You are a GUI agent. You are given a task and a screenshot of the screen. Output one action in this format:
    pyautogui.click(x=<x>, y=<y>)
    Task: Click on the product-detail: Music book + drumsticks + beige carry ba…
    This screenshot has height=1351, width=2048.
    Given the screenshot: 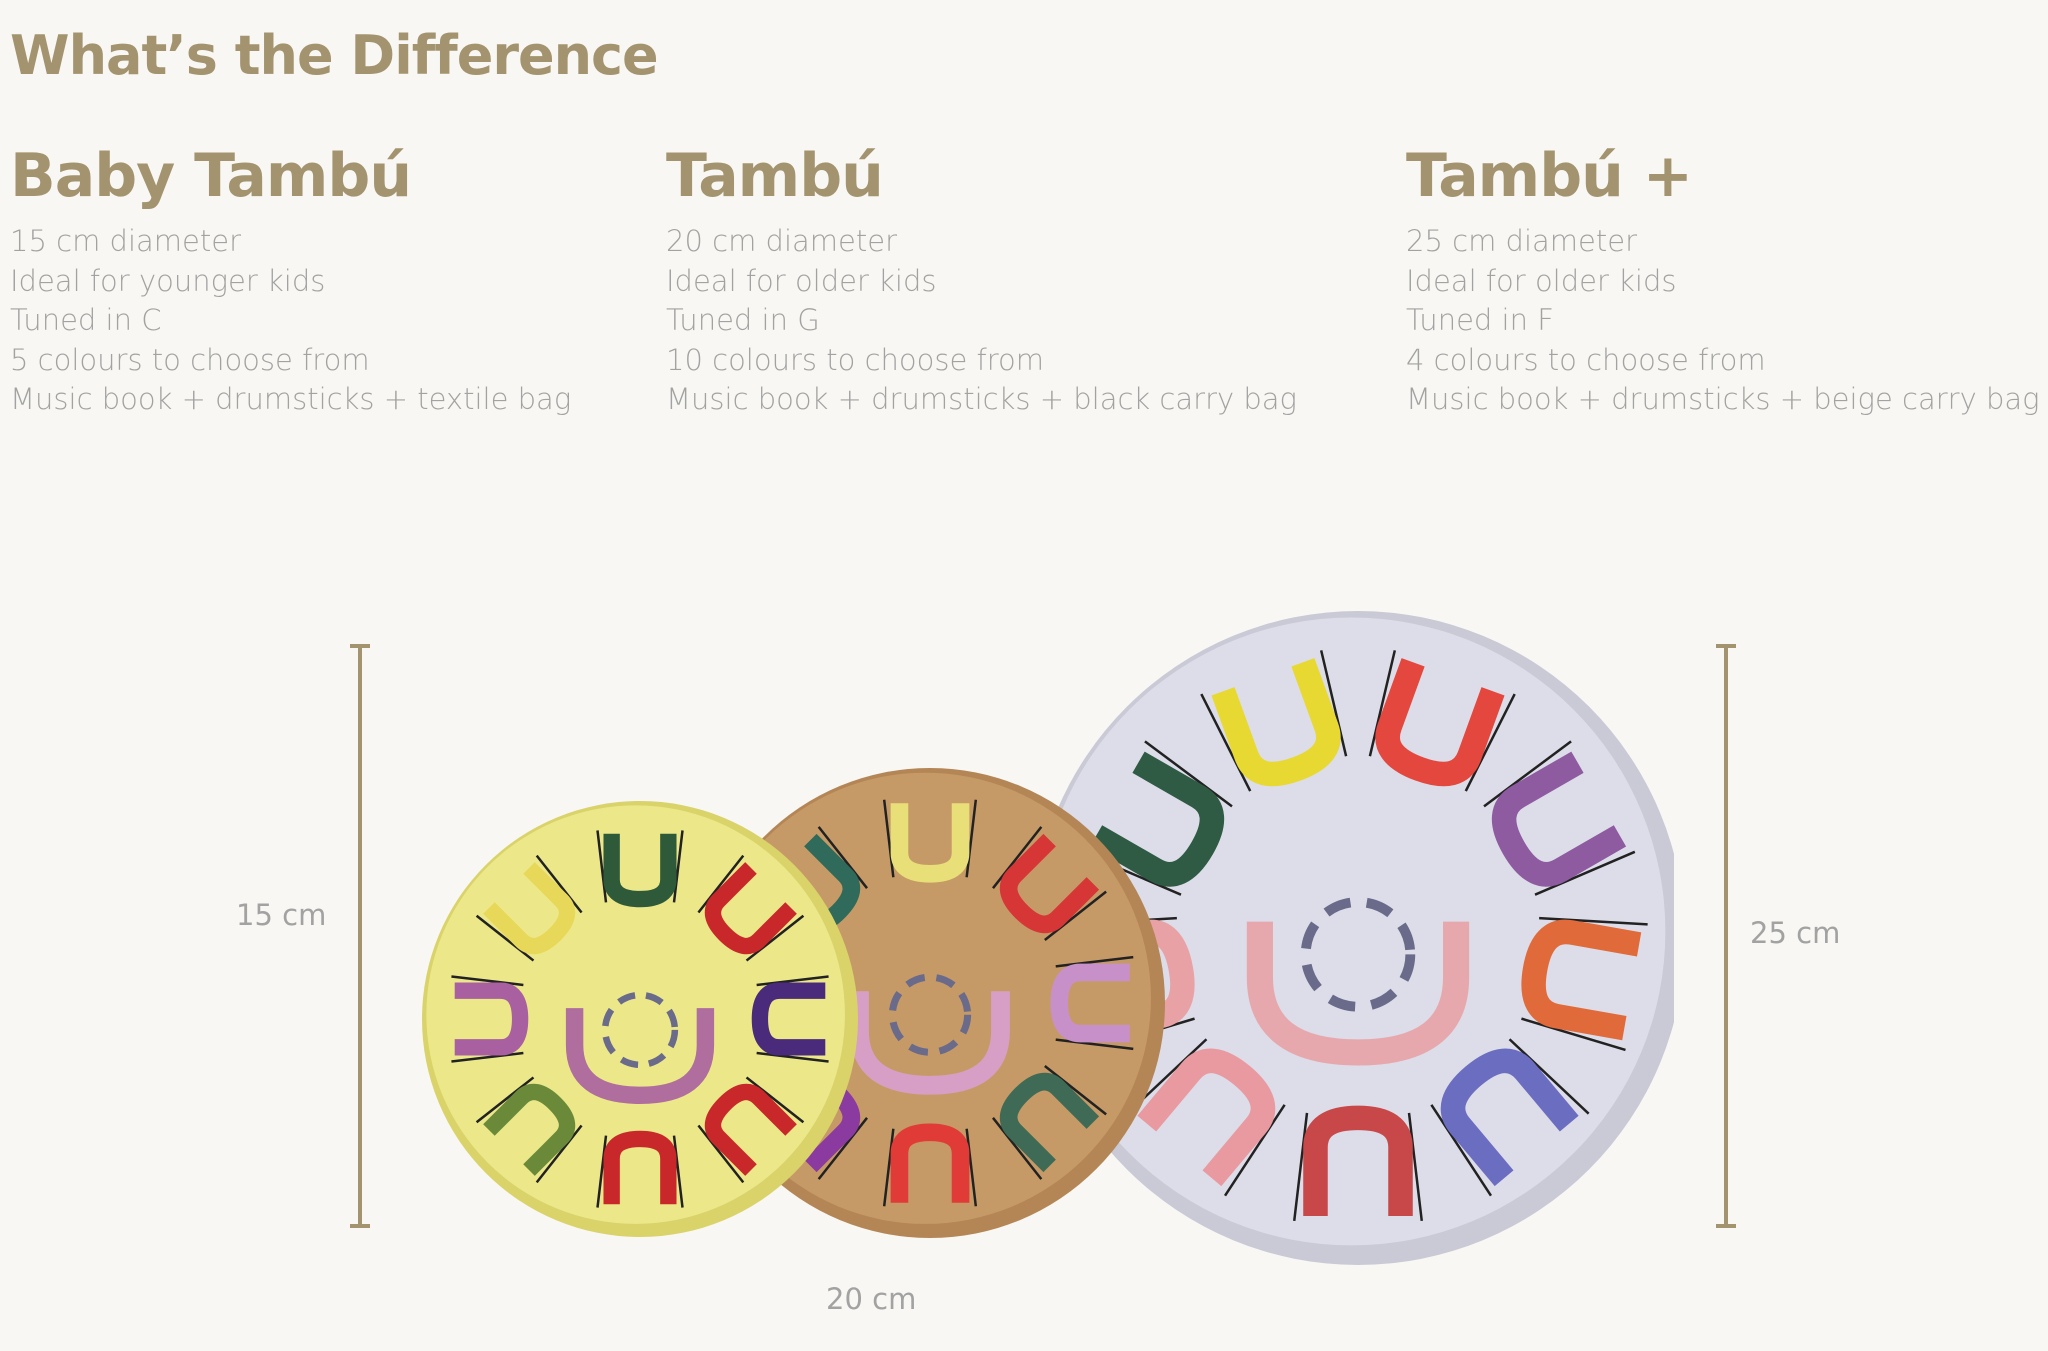 What is the action you would take?
    pyautogui.click(x=1723, y=399)
    